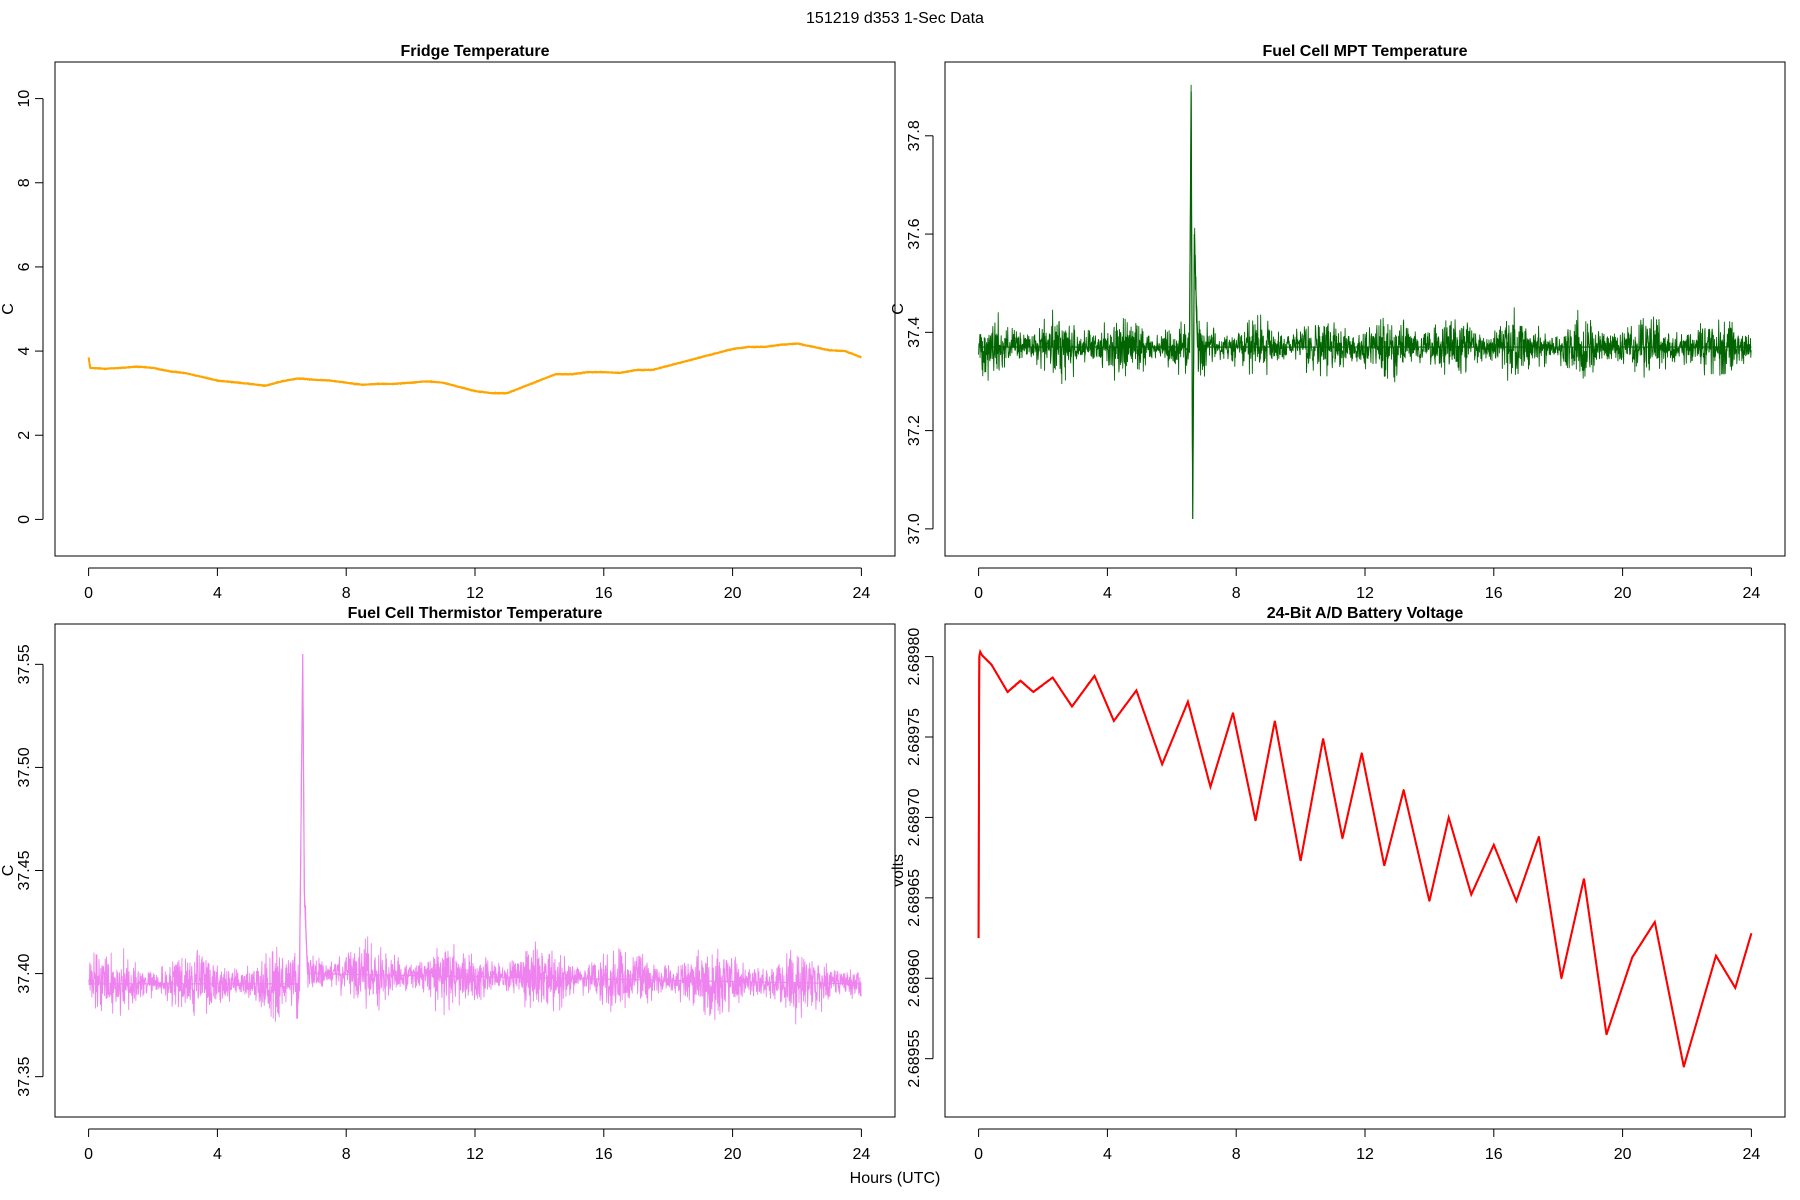 This screenshot has width=1800, height=1200. Describe the element at coordinates (914, 233) in the screenshot. I see `y-tick-label: 37.6` at that location.